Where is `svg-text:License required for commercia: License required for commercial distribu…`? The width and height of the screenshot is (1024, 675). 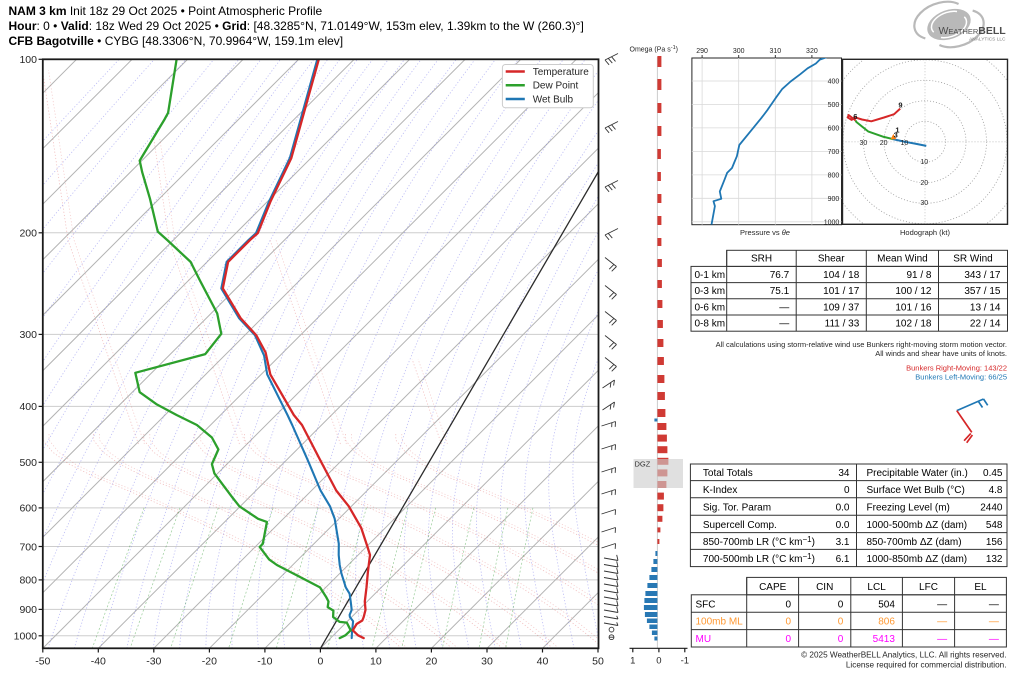 svg-text:License required for commercia: License required for commercial distribu… is located at coordinates (926, 665).